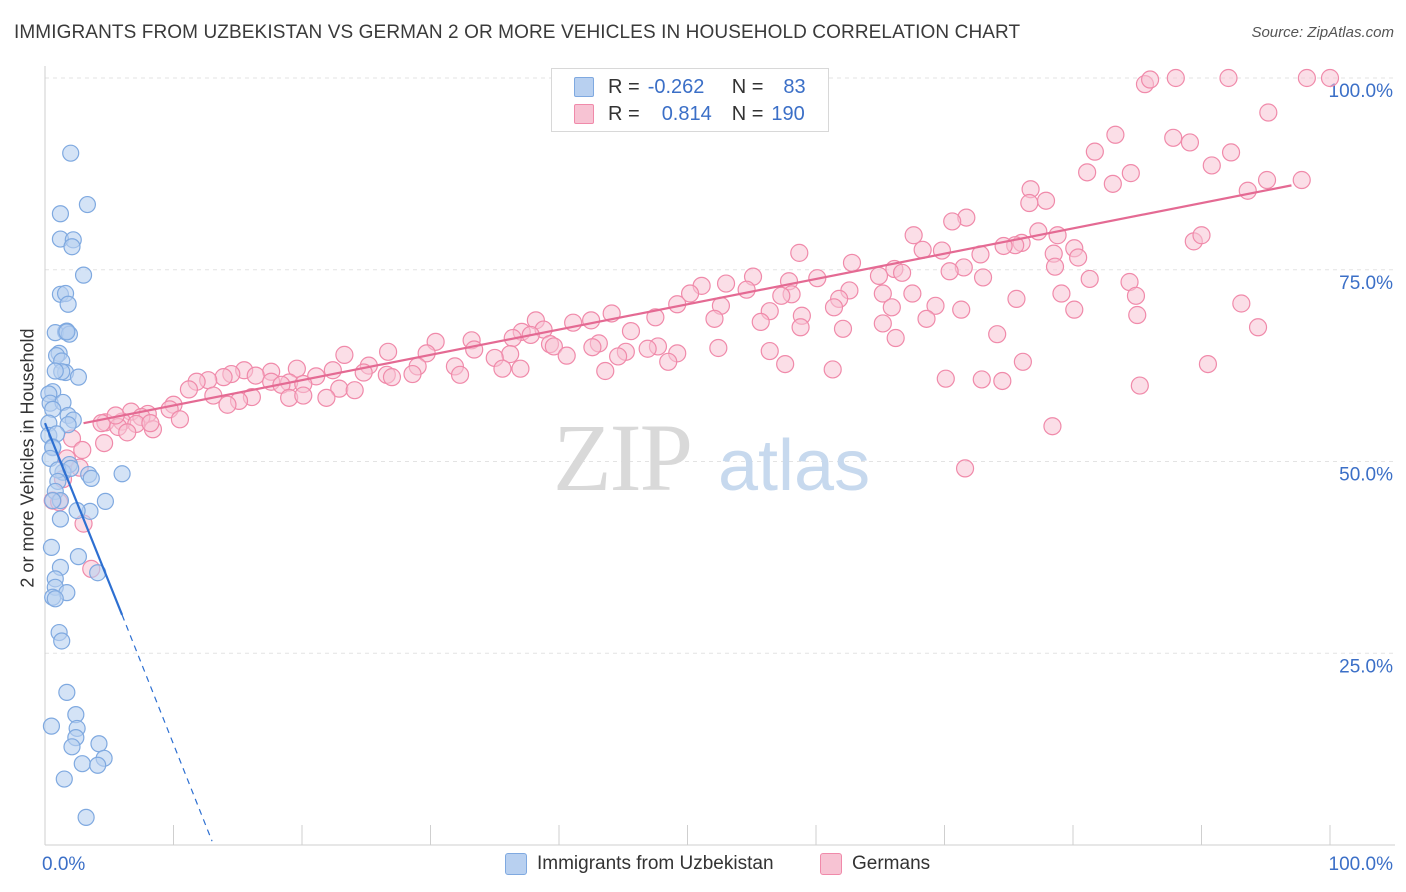  Describe the element at coordinates (516, 864) in the screenshot. I see `bottom-legend-swatch-blue` at that location.